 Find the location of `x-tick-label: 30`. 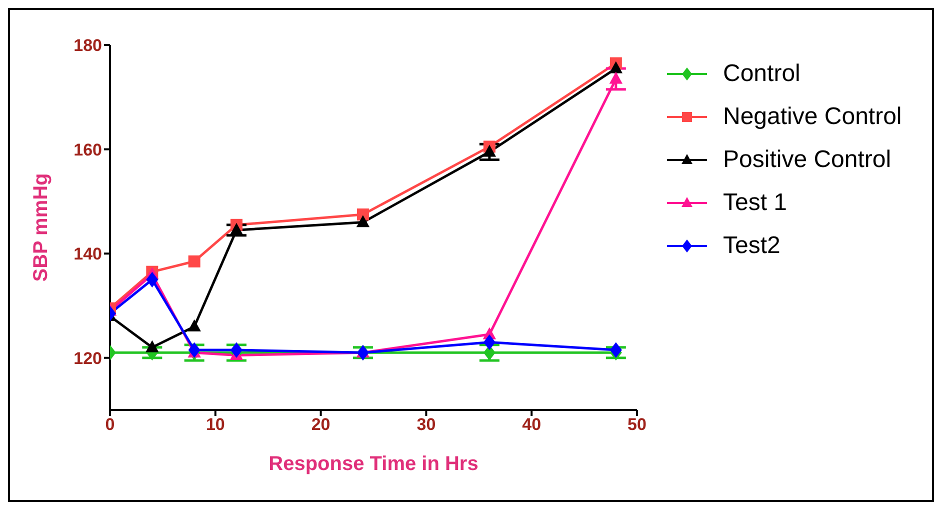

x-tick-label: 30 is located at coordinates (426, 424).